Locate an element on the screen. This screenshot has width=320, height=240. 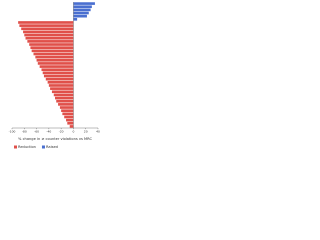
x-tick-label: -100 is located at coordinates (12, 132).